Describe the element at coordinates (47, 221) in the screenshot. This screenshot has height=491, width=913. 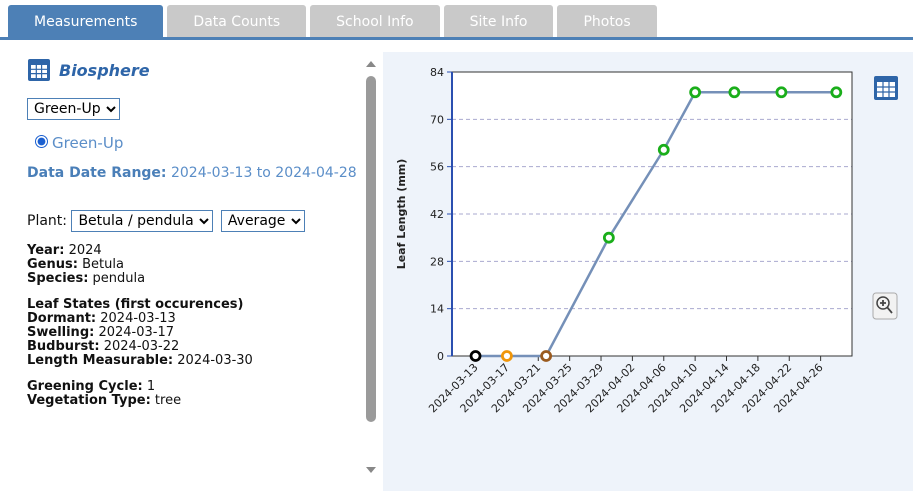
I see `plant-label: Plant:` at that location.